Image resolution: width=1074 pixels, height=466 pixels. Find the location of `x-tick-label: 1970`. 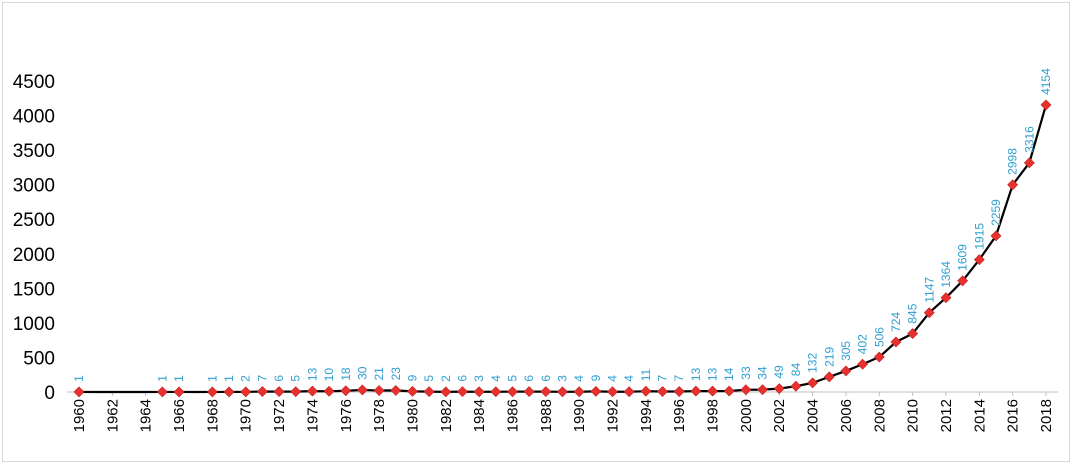

x-tick-label: 1970 is located at coordinates (246, 415).